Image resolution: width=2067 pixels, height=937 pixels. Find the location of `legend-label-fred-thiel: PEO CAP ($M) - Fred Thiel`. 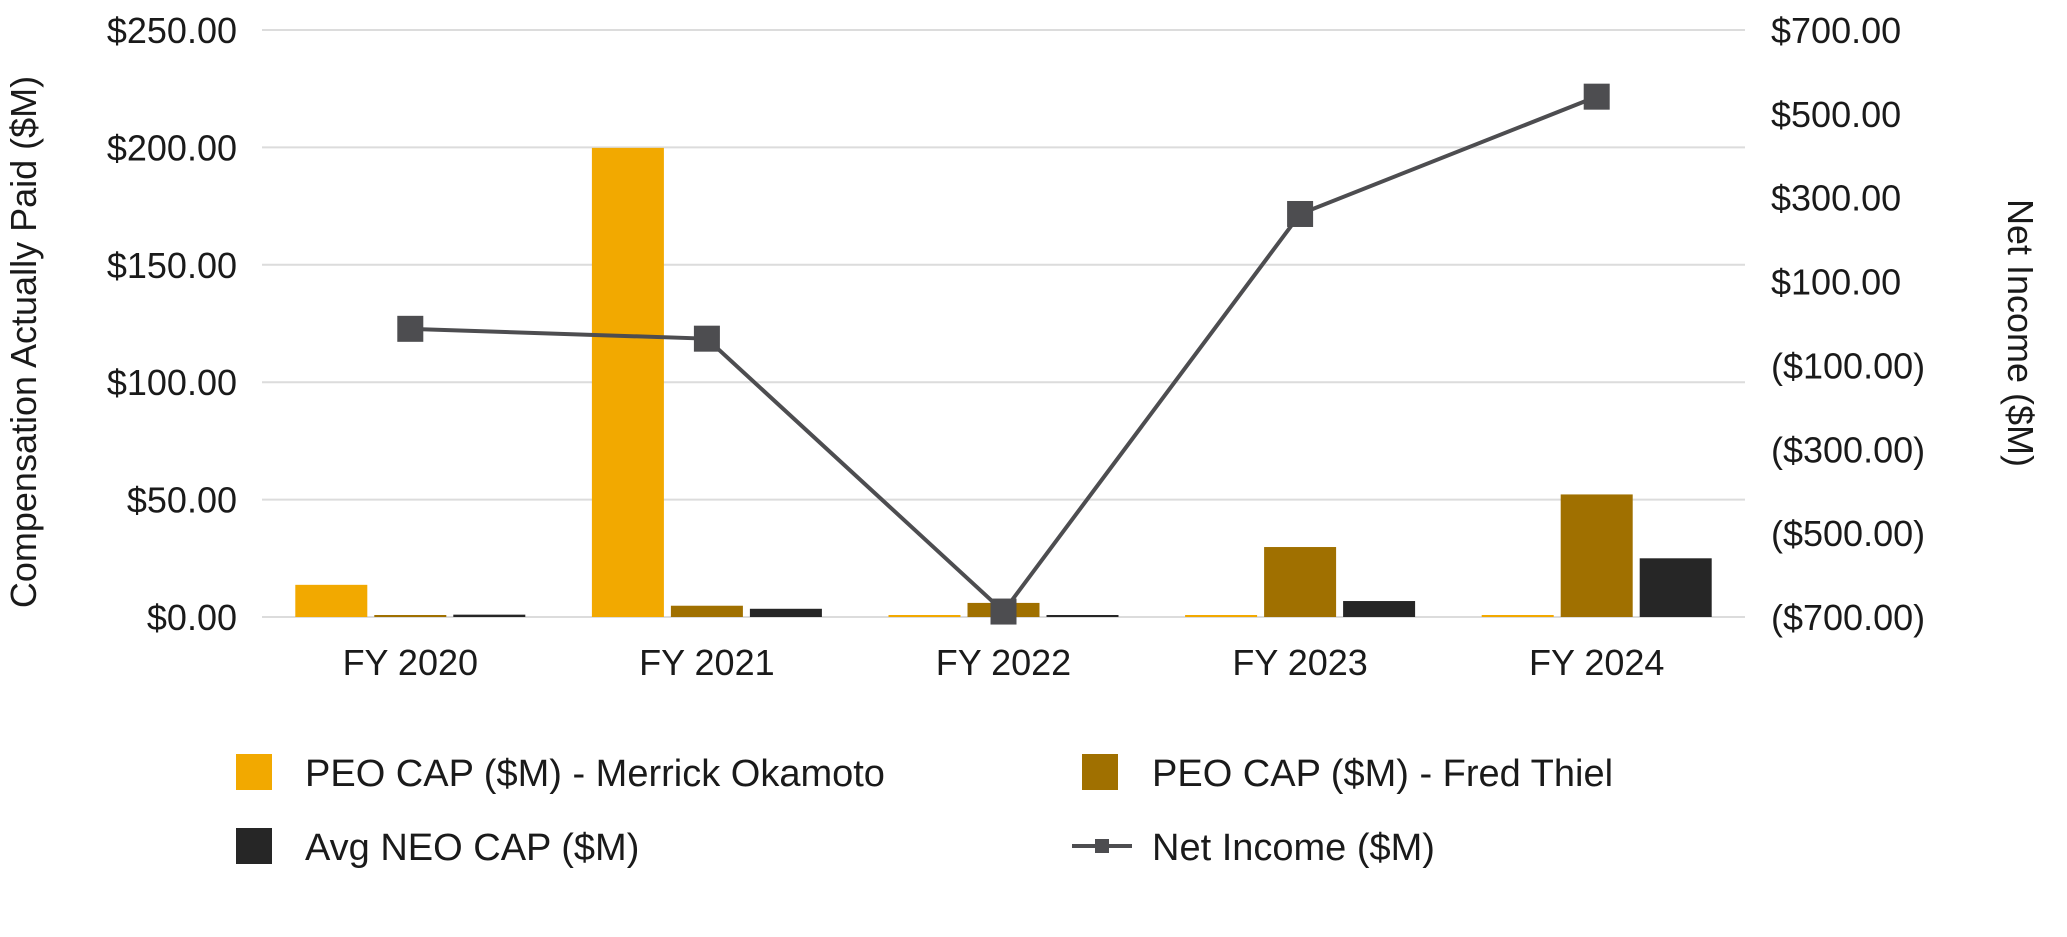

legend-label-fred-thiel: PEO CAP ($M) - Fred Thiel is located at coordinates (1382, 774).